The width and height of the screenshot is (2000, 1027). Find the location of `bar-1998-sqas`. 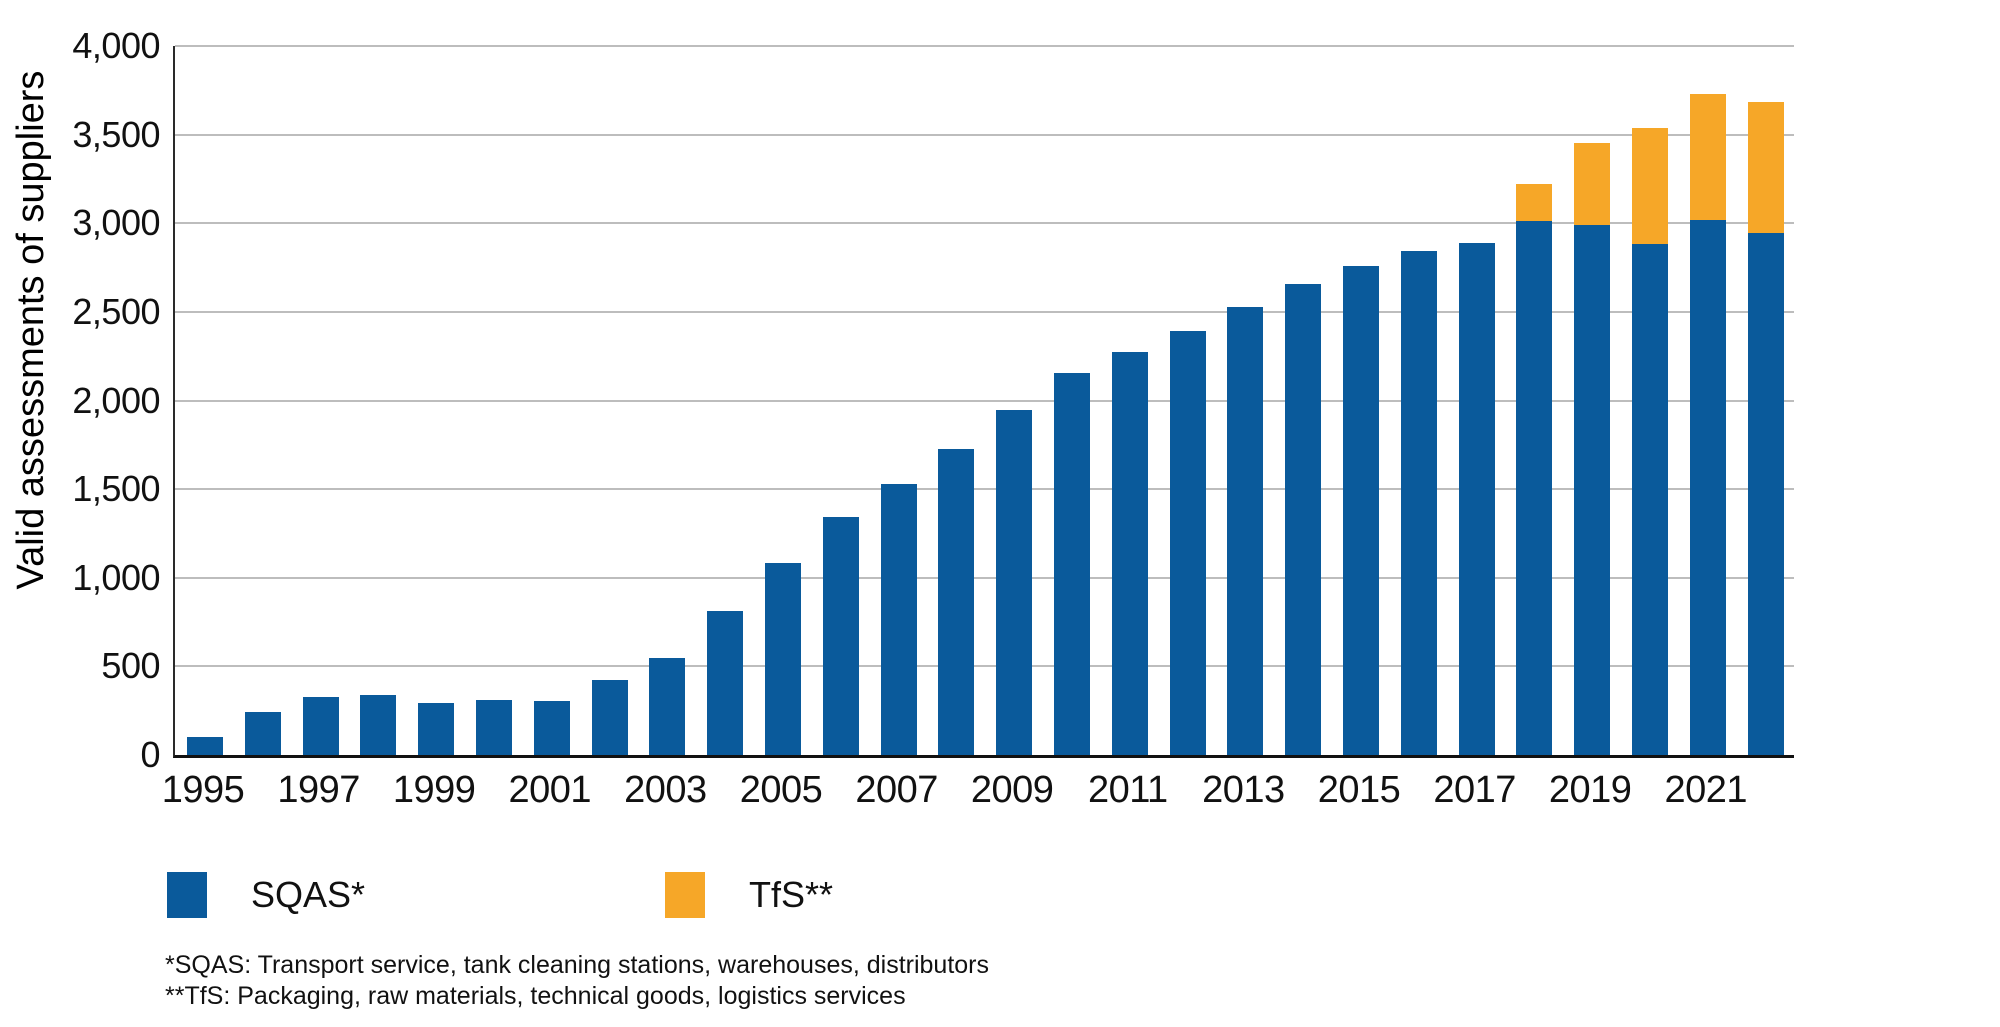

bar-1998-sqas is located at coordinates (378, 724).